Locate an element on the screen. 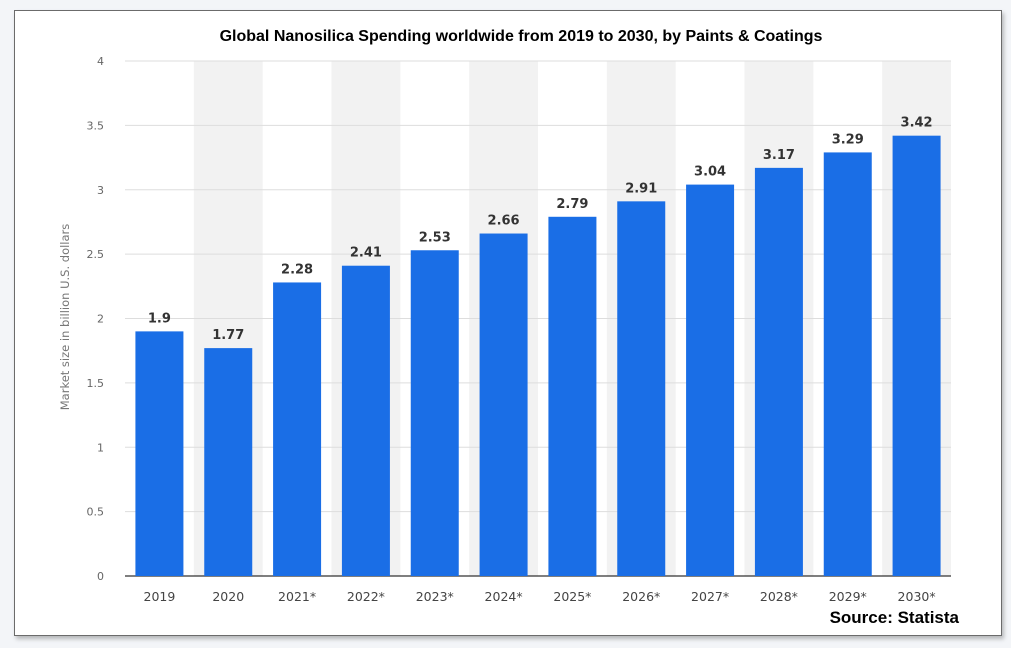 This screenshot has width=1011, height=648. y-tick-label: 1 is located at coordinates (100, 447).